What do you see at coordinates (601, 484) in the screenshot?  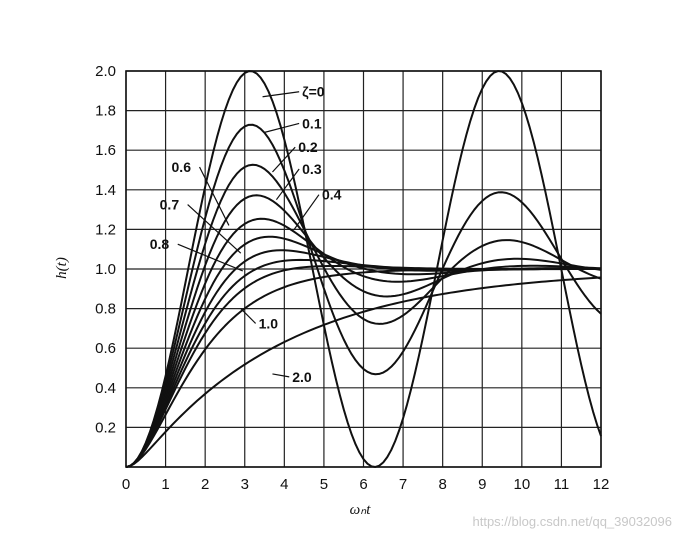 I see `x-tick-label: 12` at bounding box center [601, 484].